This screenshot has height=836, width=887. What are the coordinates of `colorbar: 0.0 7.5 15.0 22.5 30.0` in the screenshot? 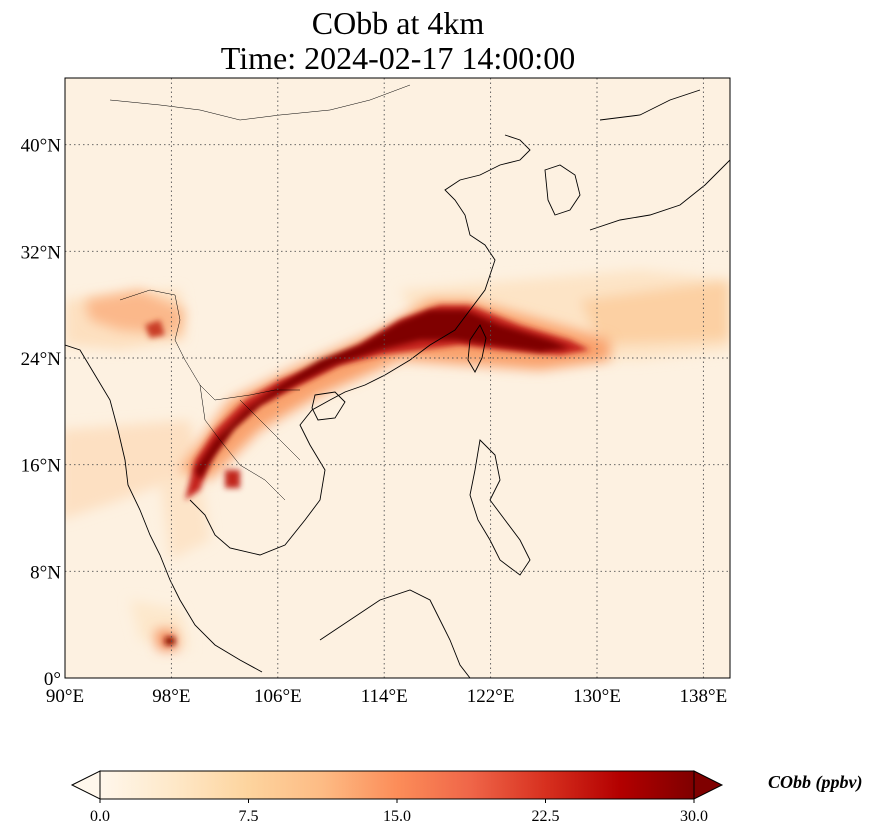 It's located at (397, 797).